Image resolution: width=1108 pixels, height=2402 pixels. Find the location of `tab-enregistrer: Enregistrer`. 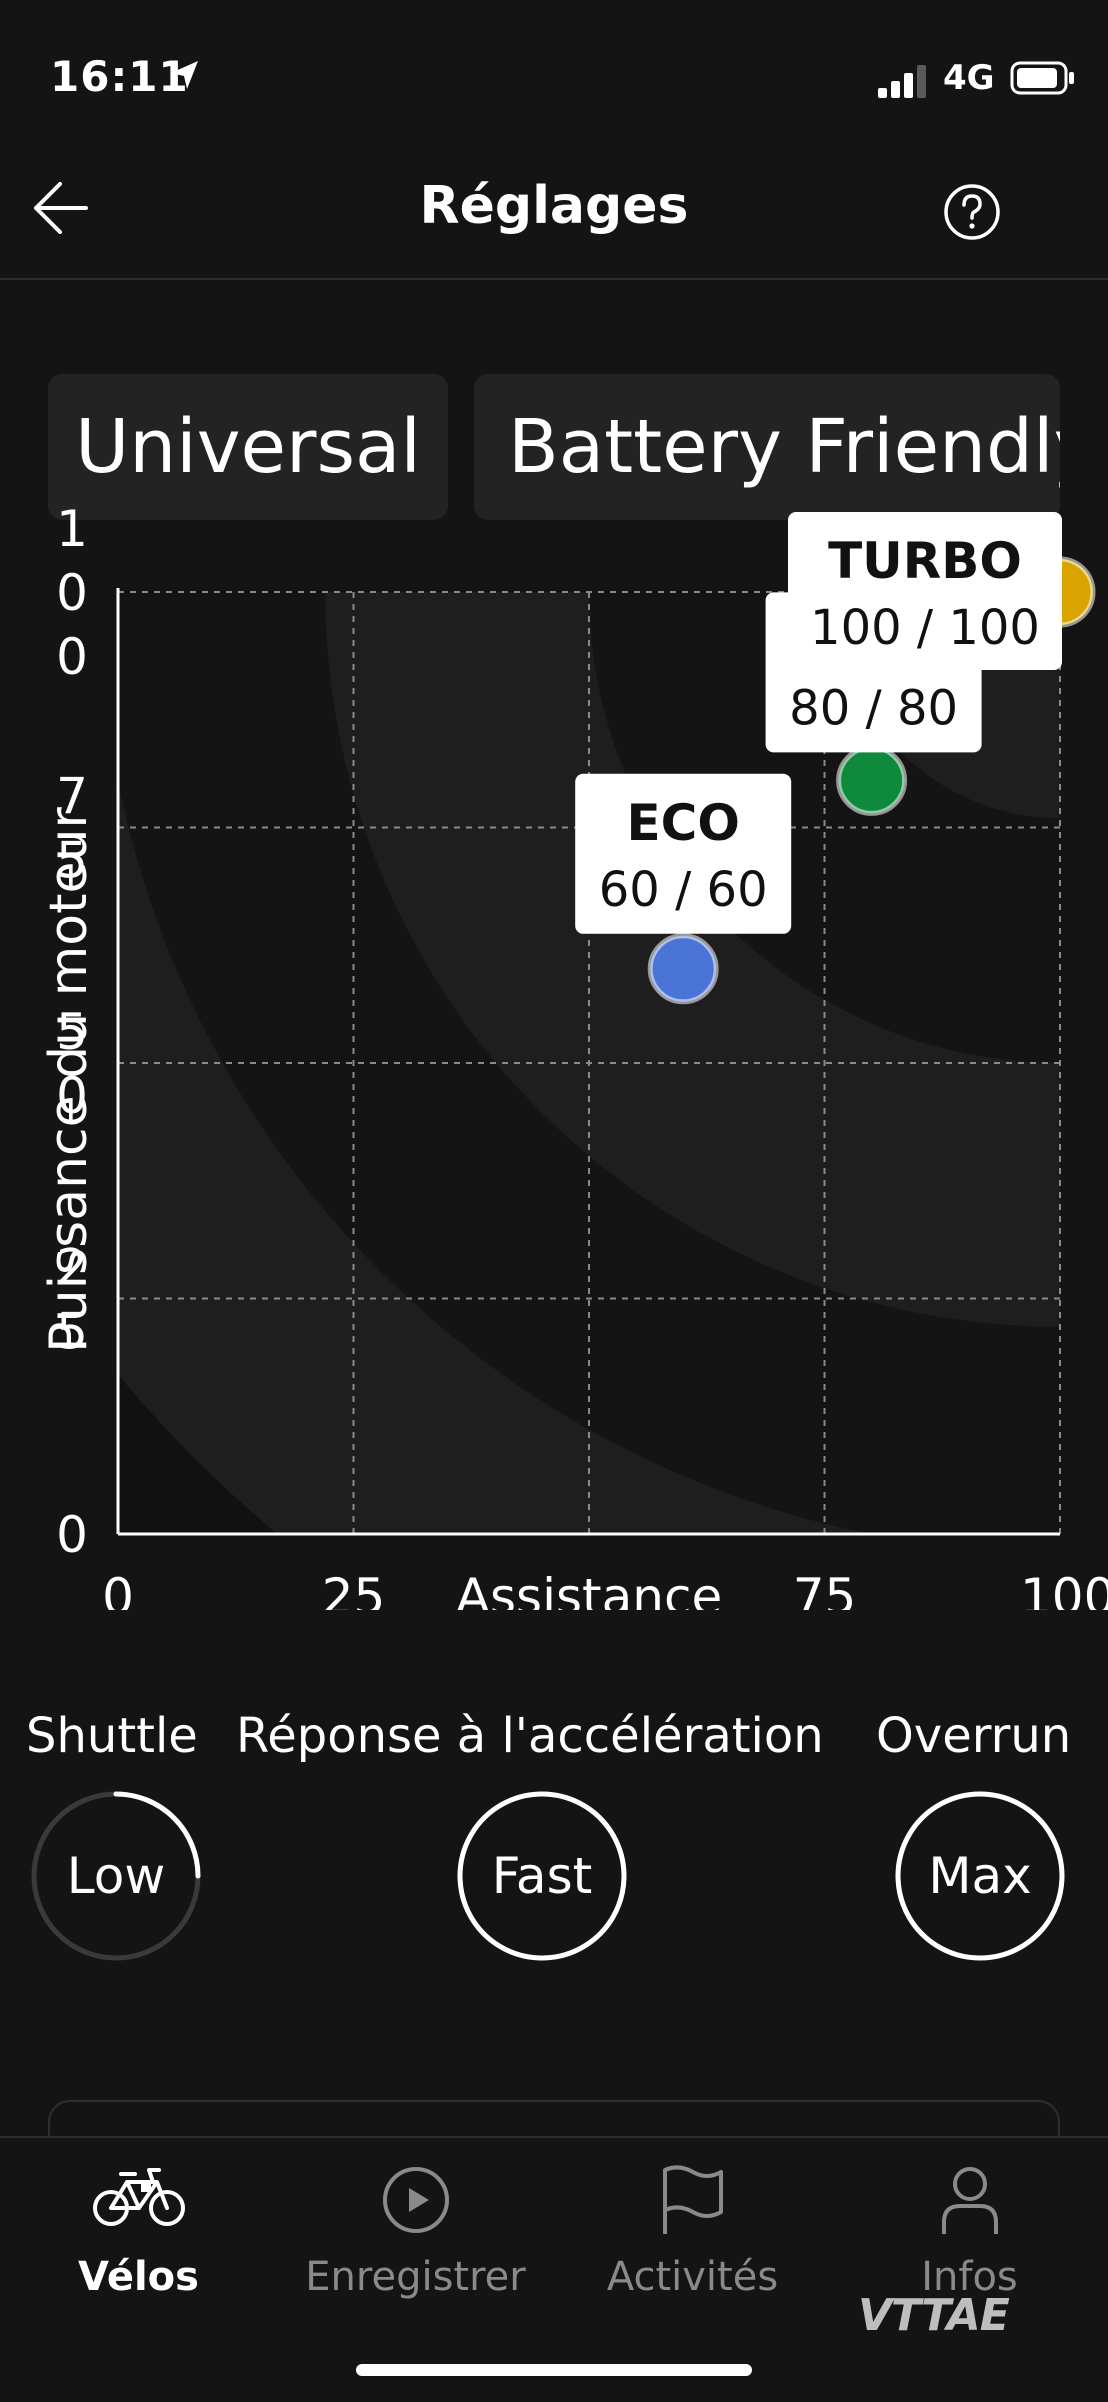

tab-enregistrer: Enregistrer is located at coordinates (415, 2225).